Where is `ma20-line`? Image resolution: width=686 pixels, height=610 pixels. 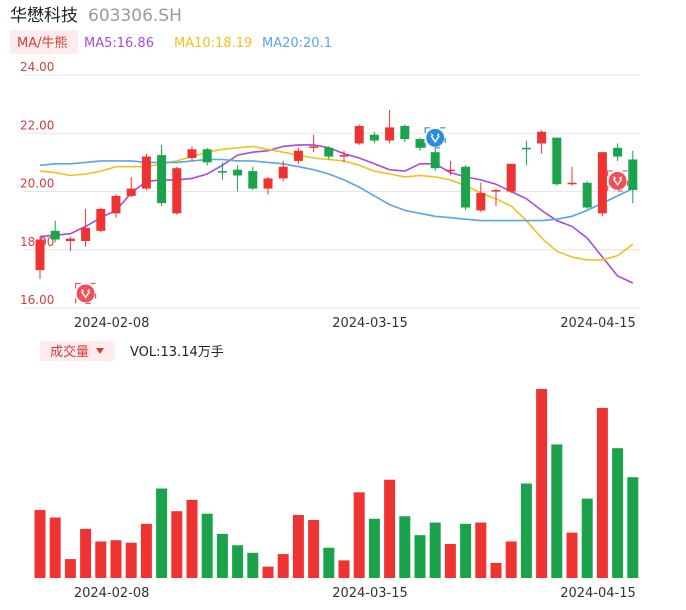
ma20-line is located at coordinates (336, 190).